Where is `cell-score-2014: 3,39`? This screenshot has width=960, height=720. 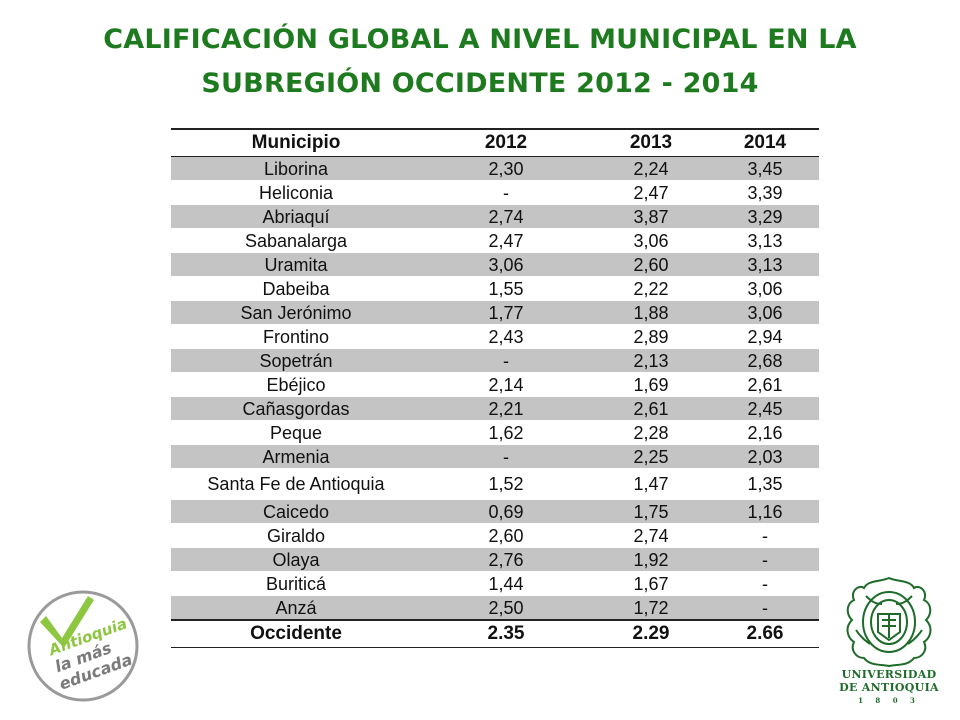
cell-score-2014: 3,39 is located at coordinates (765, 192).